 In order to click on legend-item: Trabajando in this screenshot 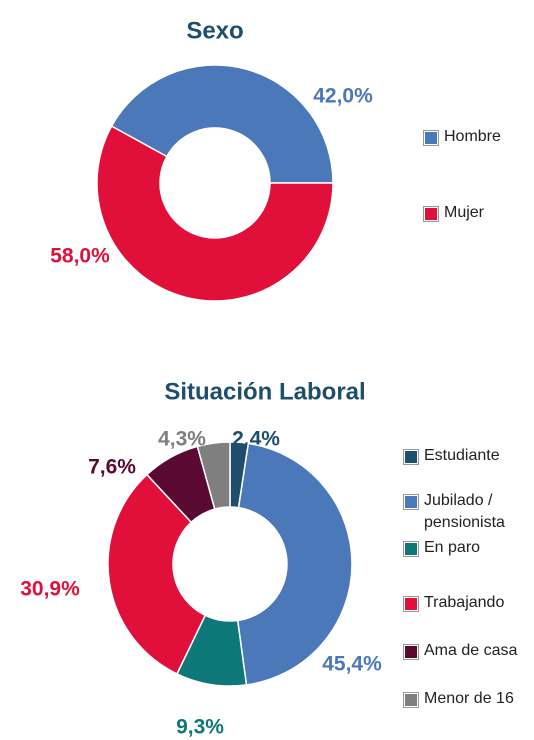, I will do `click(468, 603)`.